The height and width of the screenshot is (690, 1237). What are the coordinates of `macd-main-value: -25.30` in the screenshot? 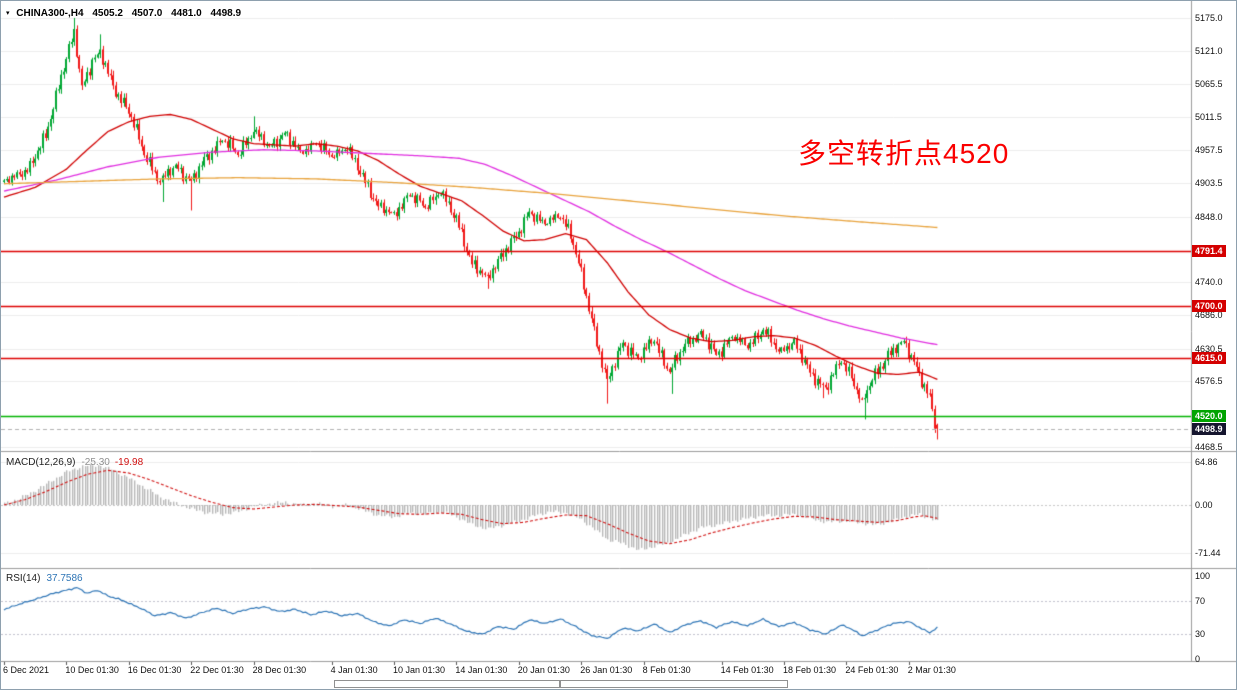 It's located at (95, 462).